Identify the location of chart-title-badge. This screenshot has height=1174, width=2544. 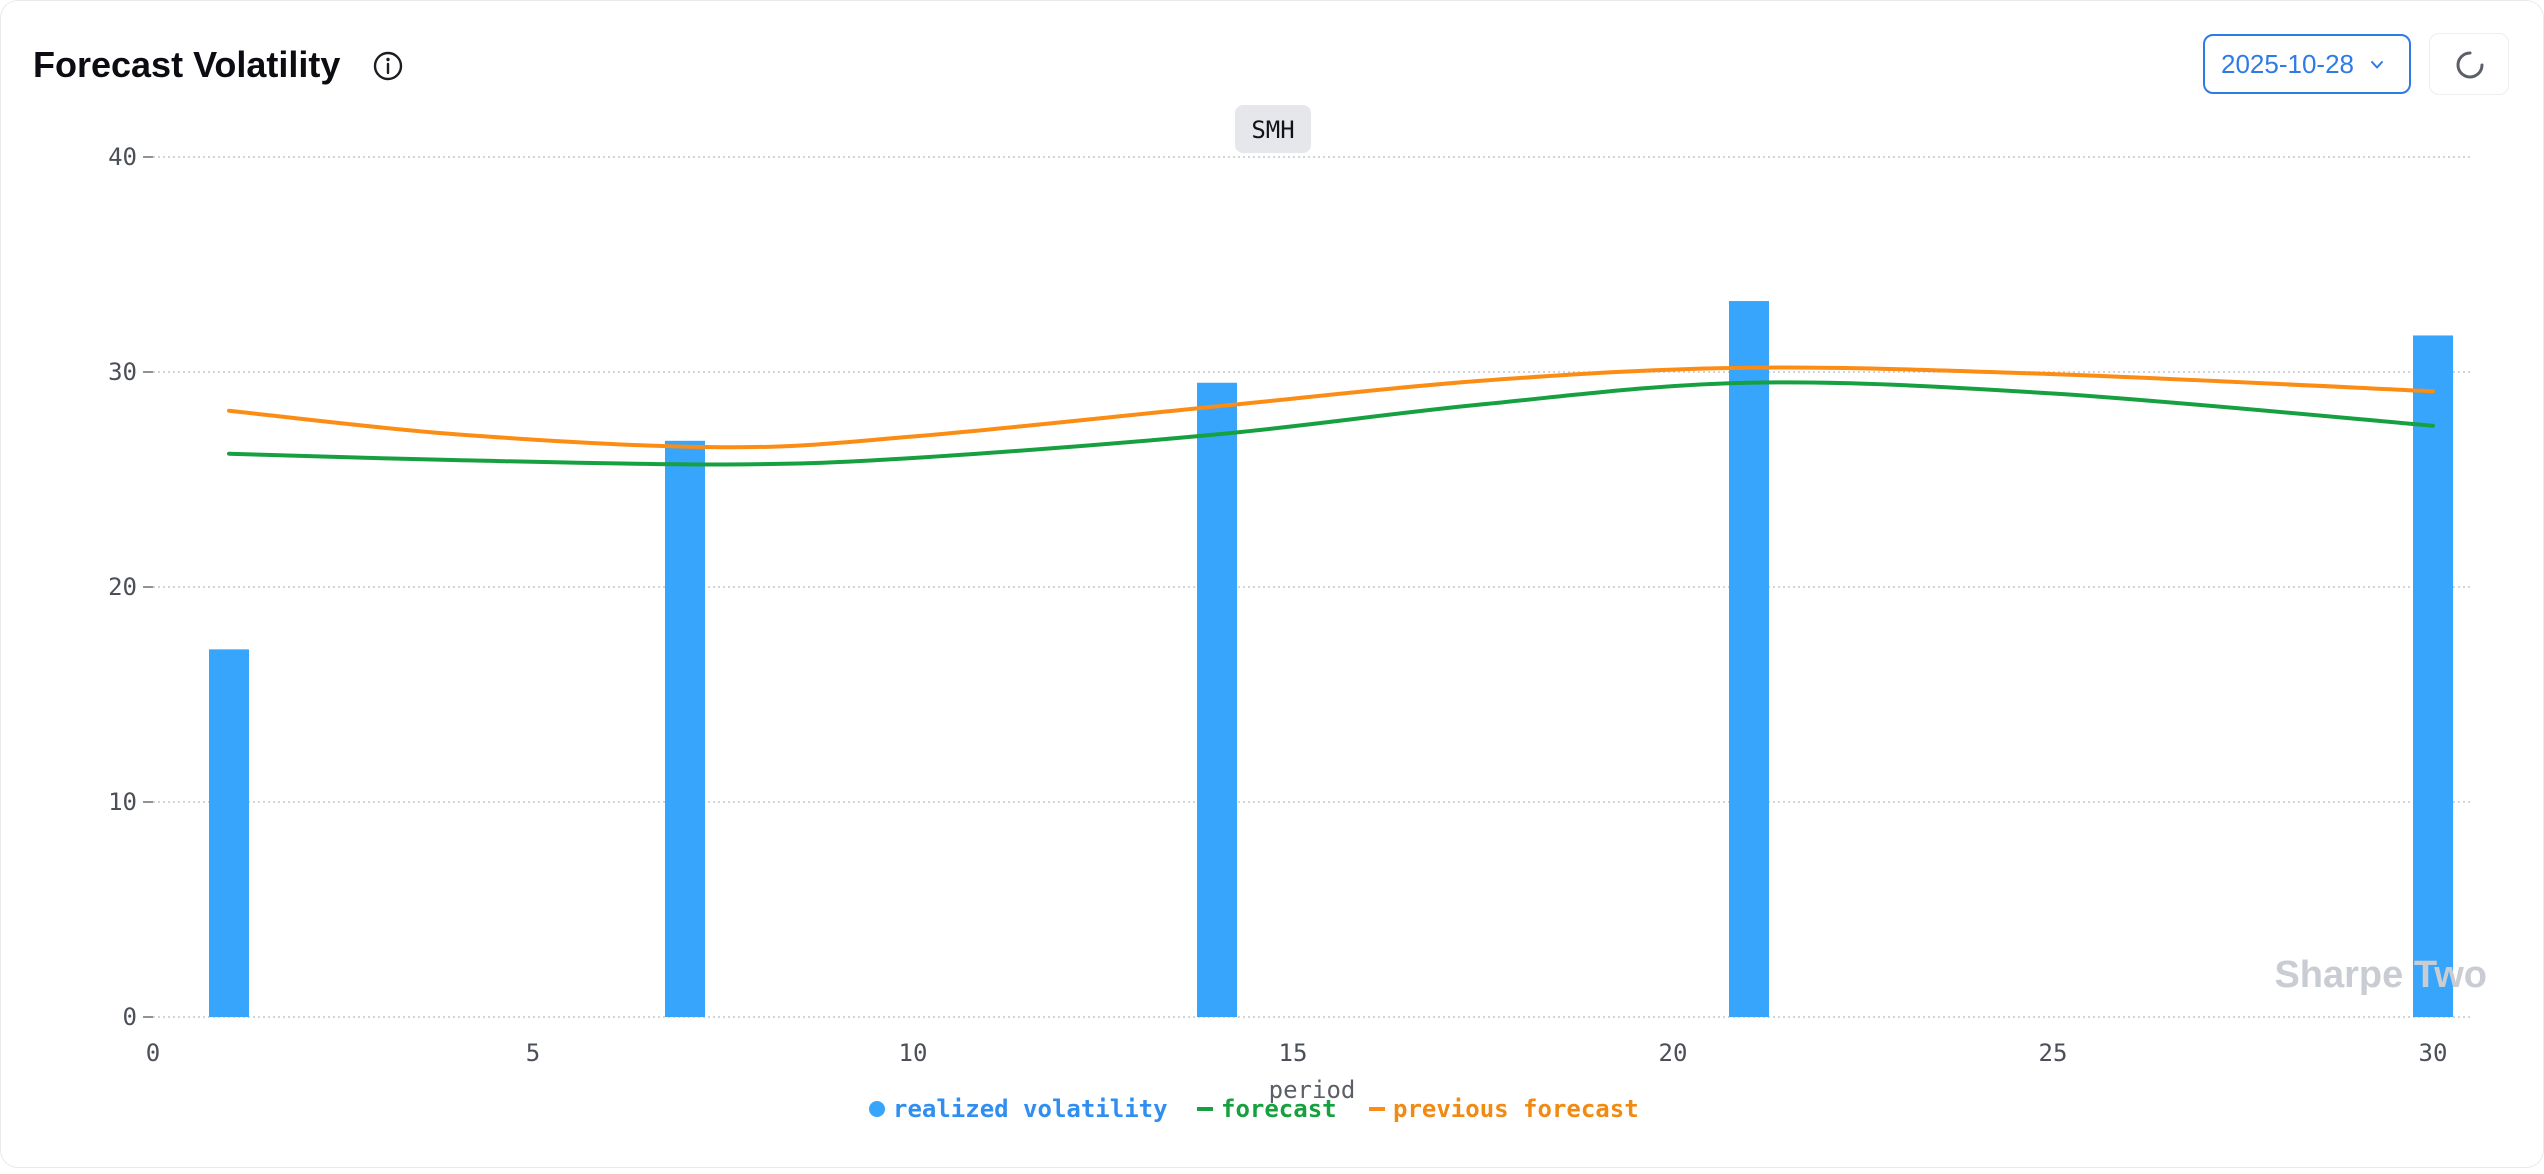
(1273, 129).